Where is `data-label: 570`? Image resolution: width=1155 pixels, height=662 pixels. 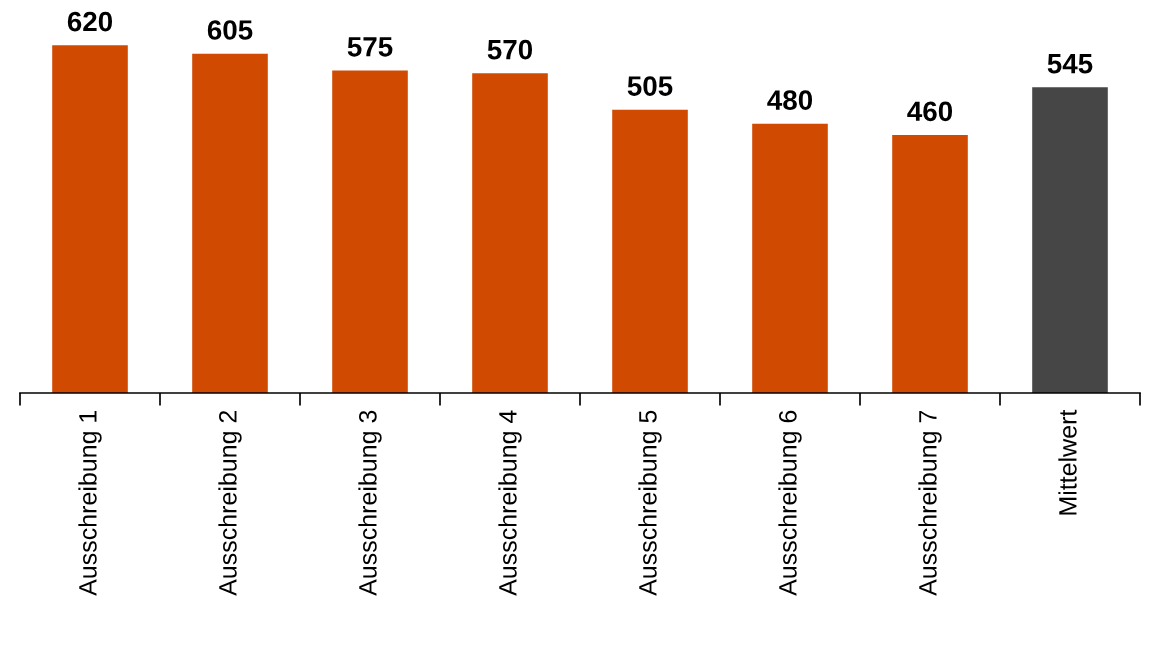
data-label: 570 is located at coordinates (510, 49).